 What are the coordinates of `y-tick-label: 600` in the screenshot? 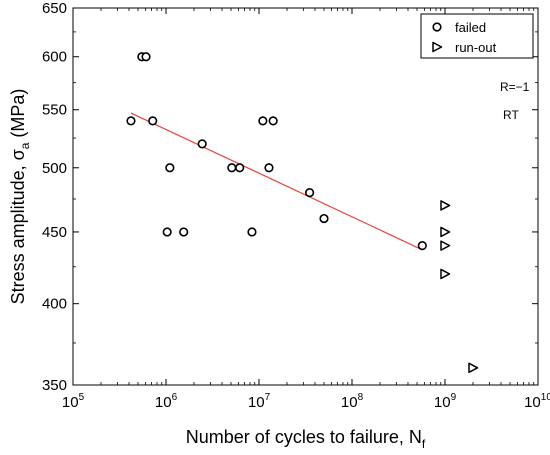 It's located at (54, 57).